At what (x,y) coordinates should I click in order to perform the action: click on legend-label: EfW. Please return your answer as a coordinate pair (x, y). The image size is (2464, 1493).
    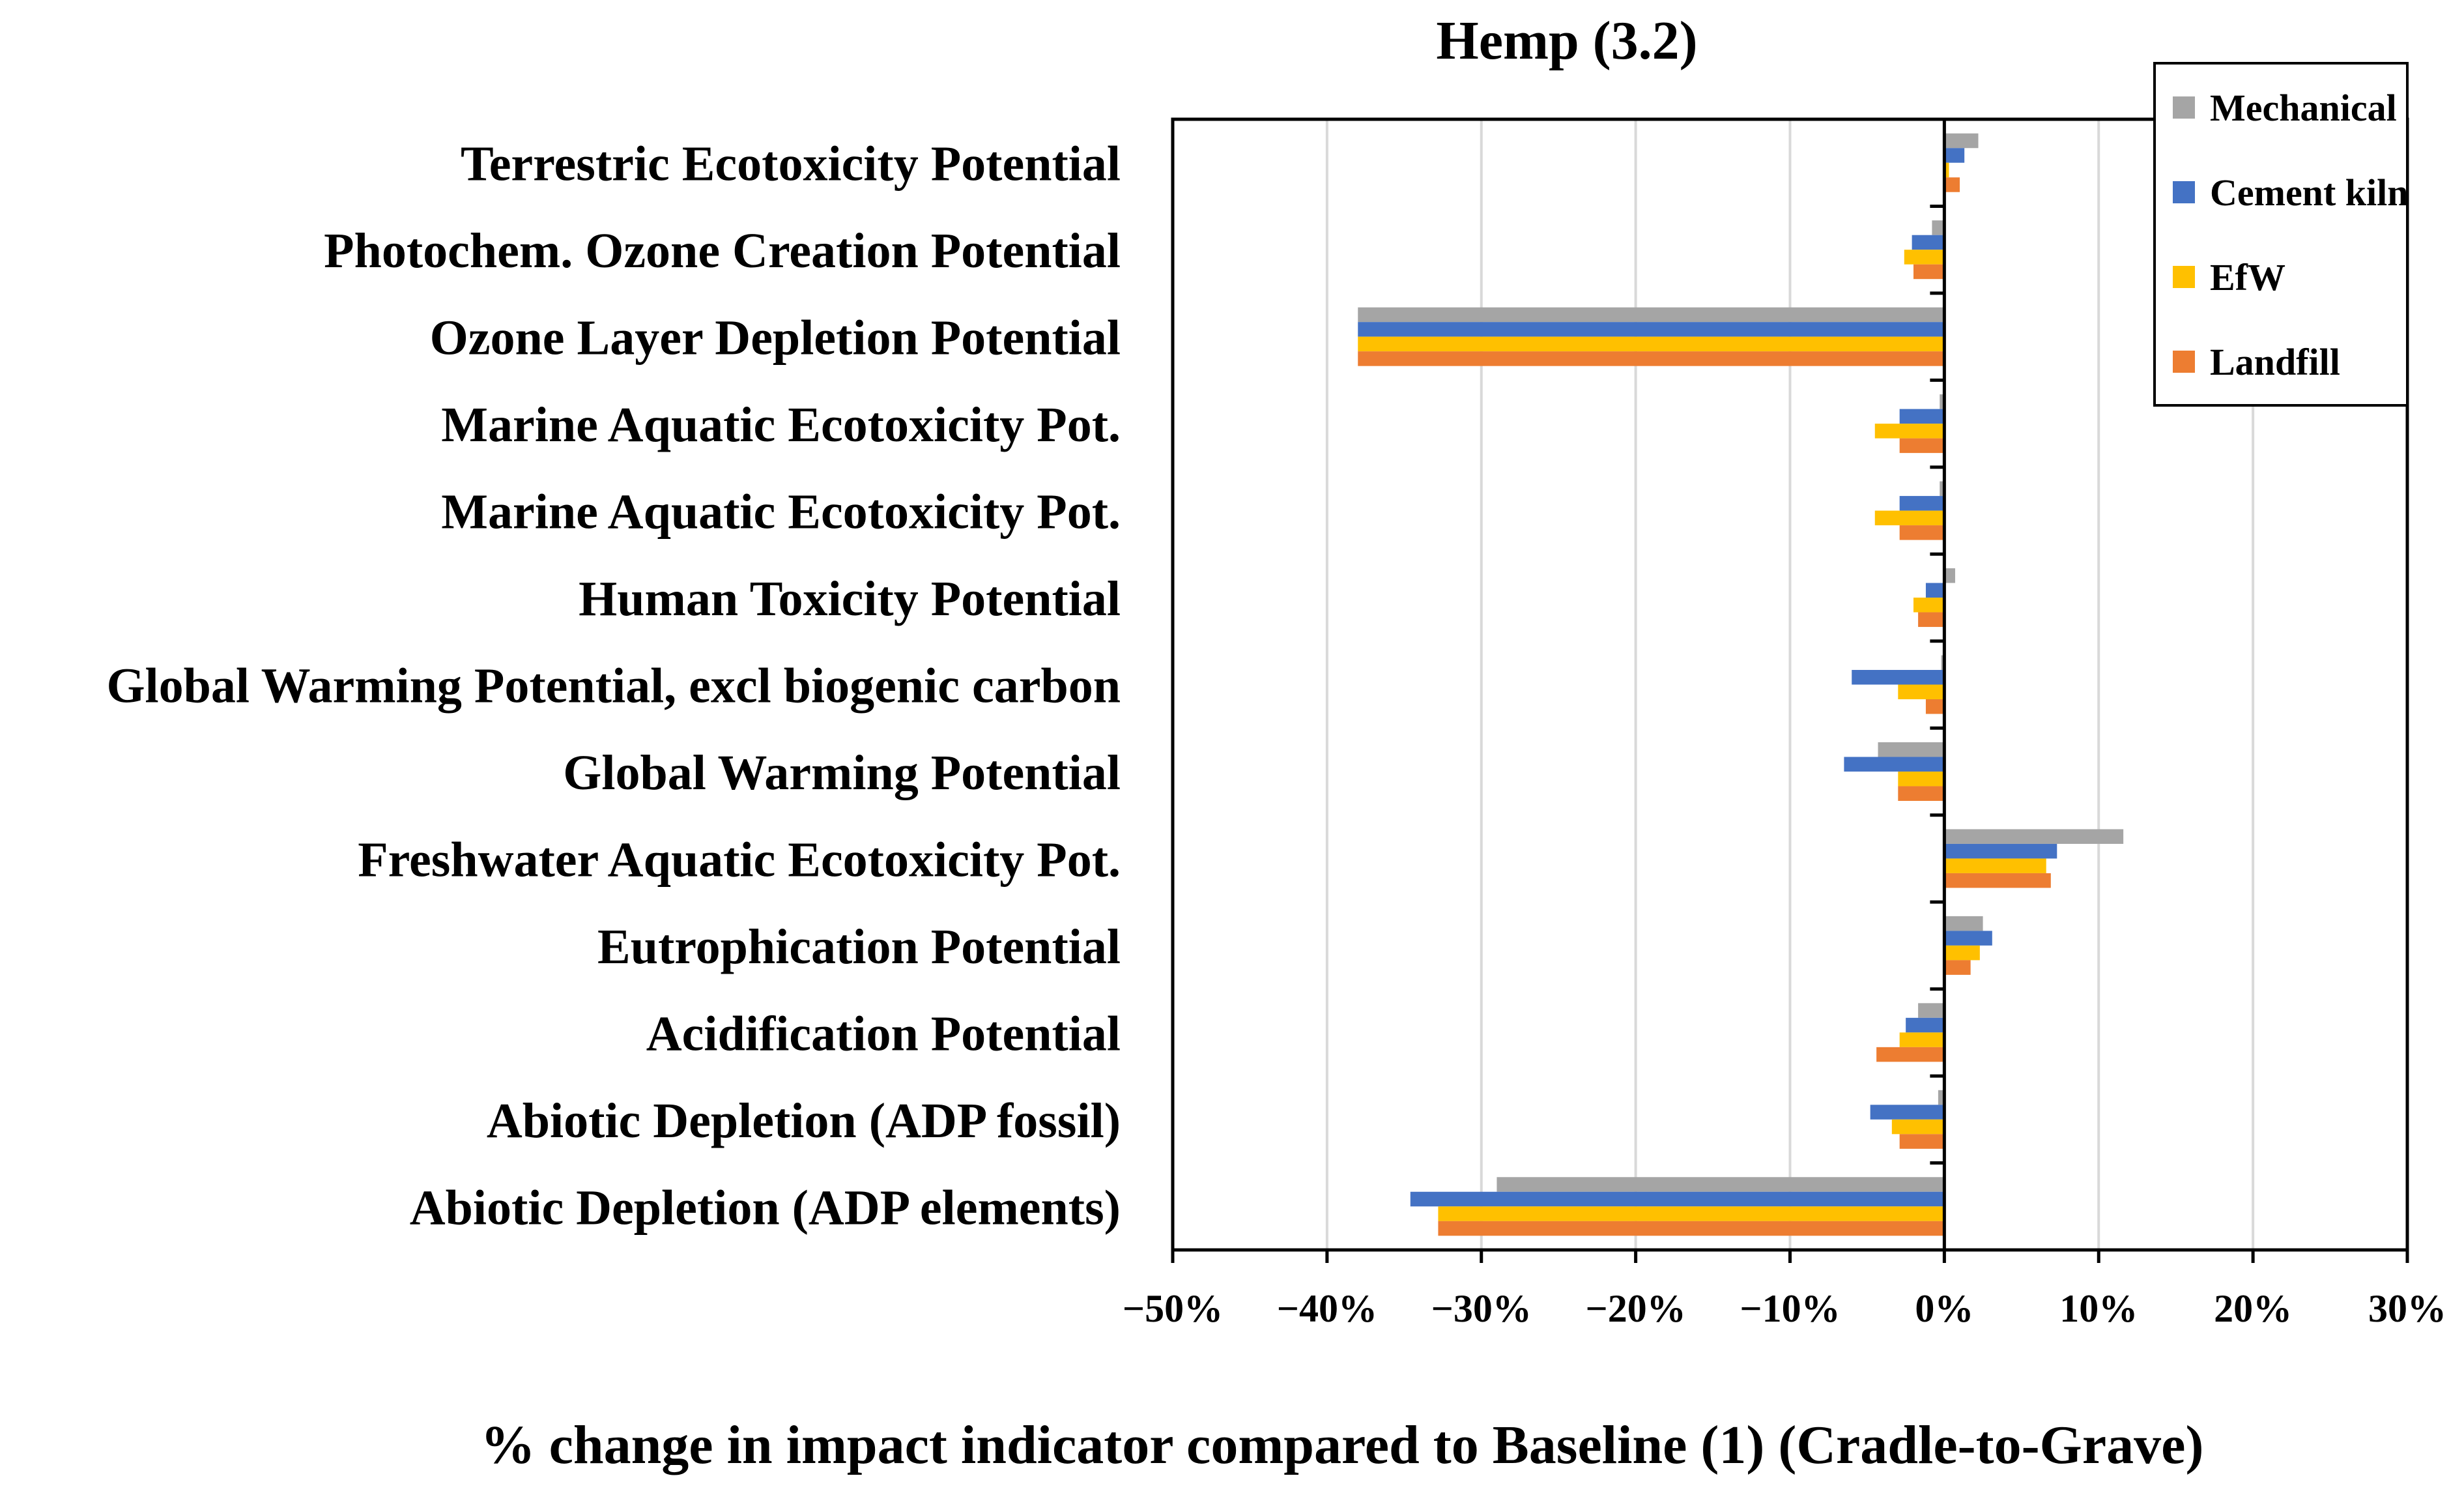
    Looking at the image, I should click on (2247, 277).